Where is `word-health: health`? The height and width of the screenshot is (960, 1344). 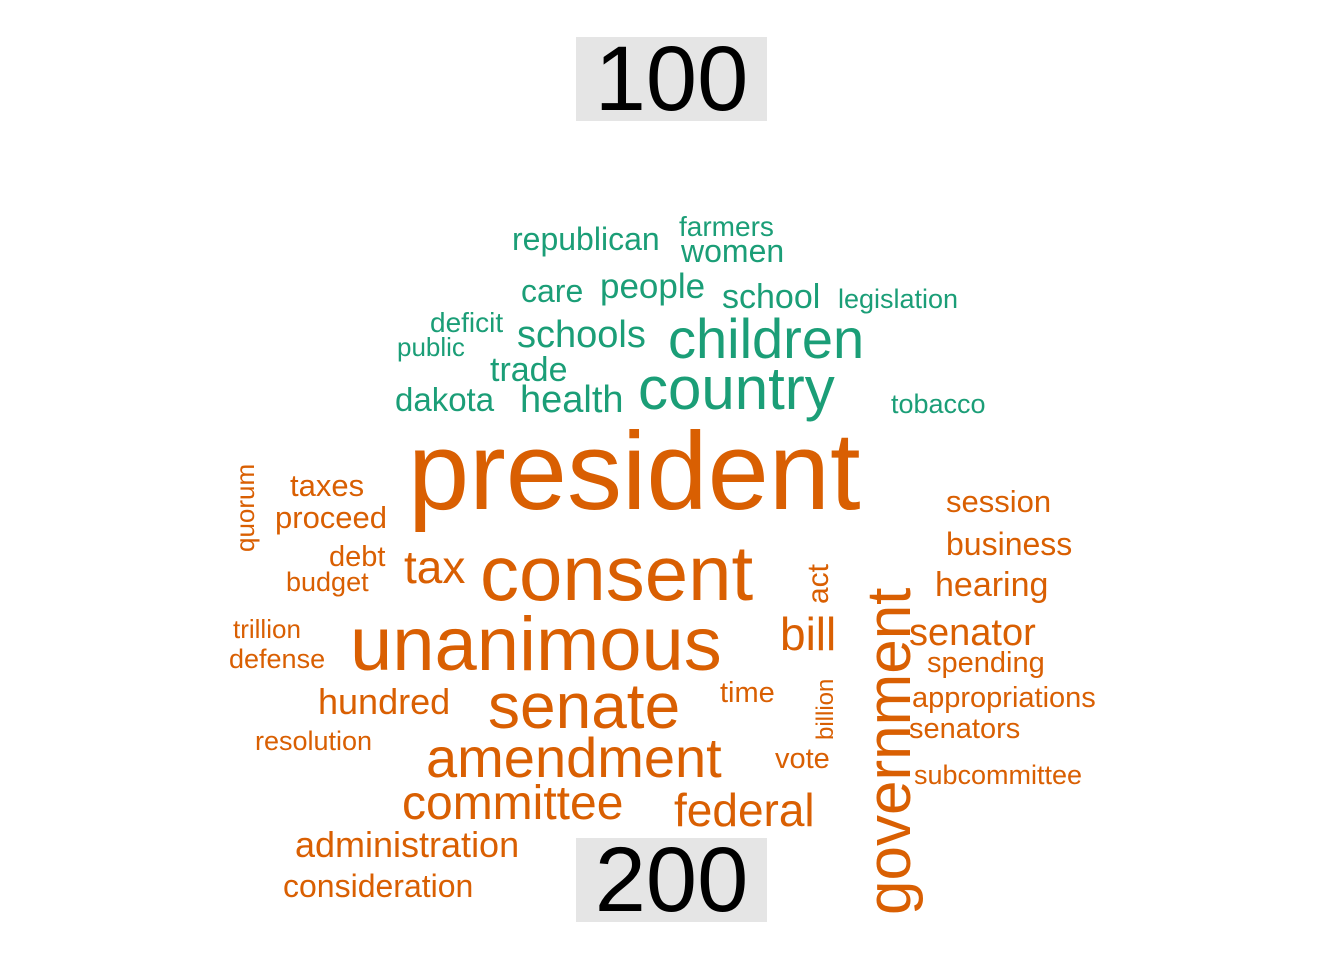 word-health: health is located at coordinates (572, 400).